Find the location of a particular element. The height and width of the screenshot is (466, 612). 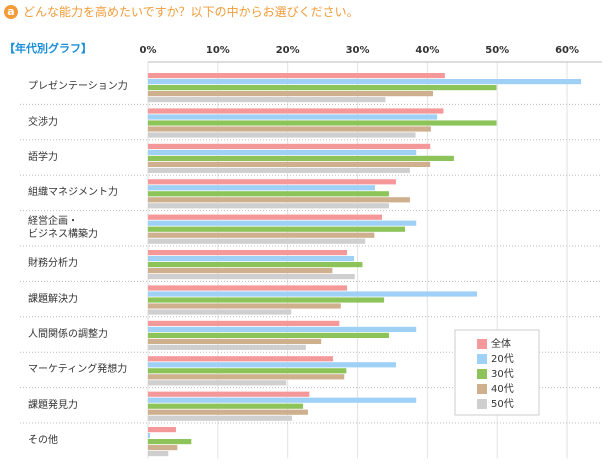

legend-label: 50代 is located at coordinates (502, 404).